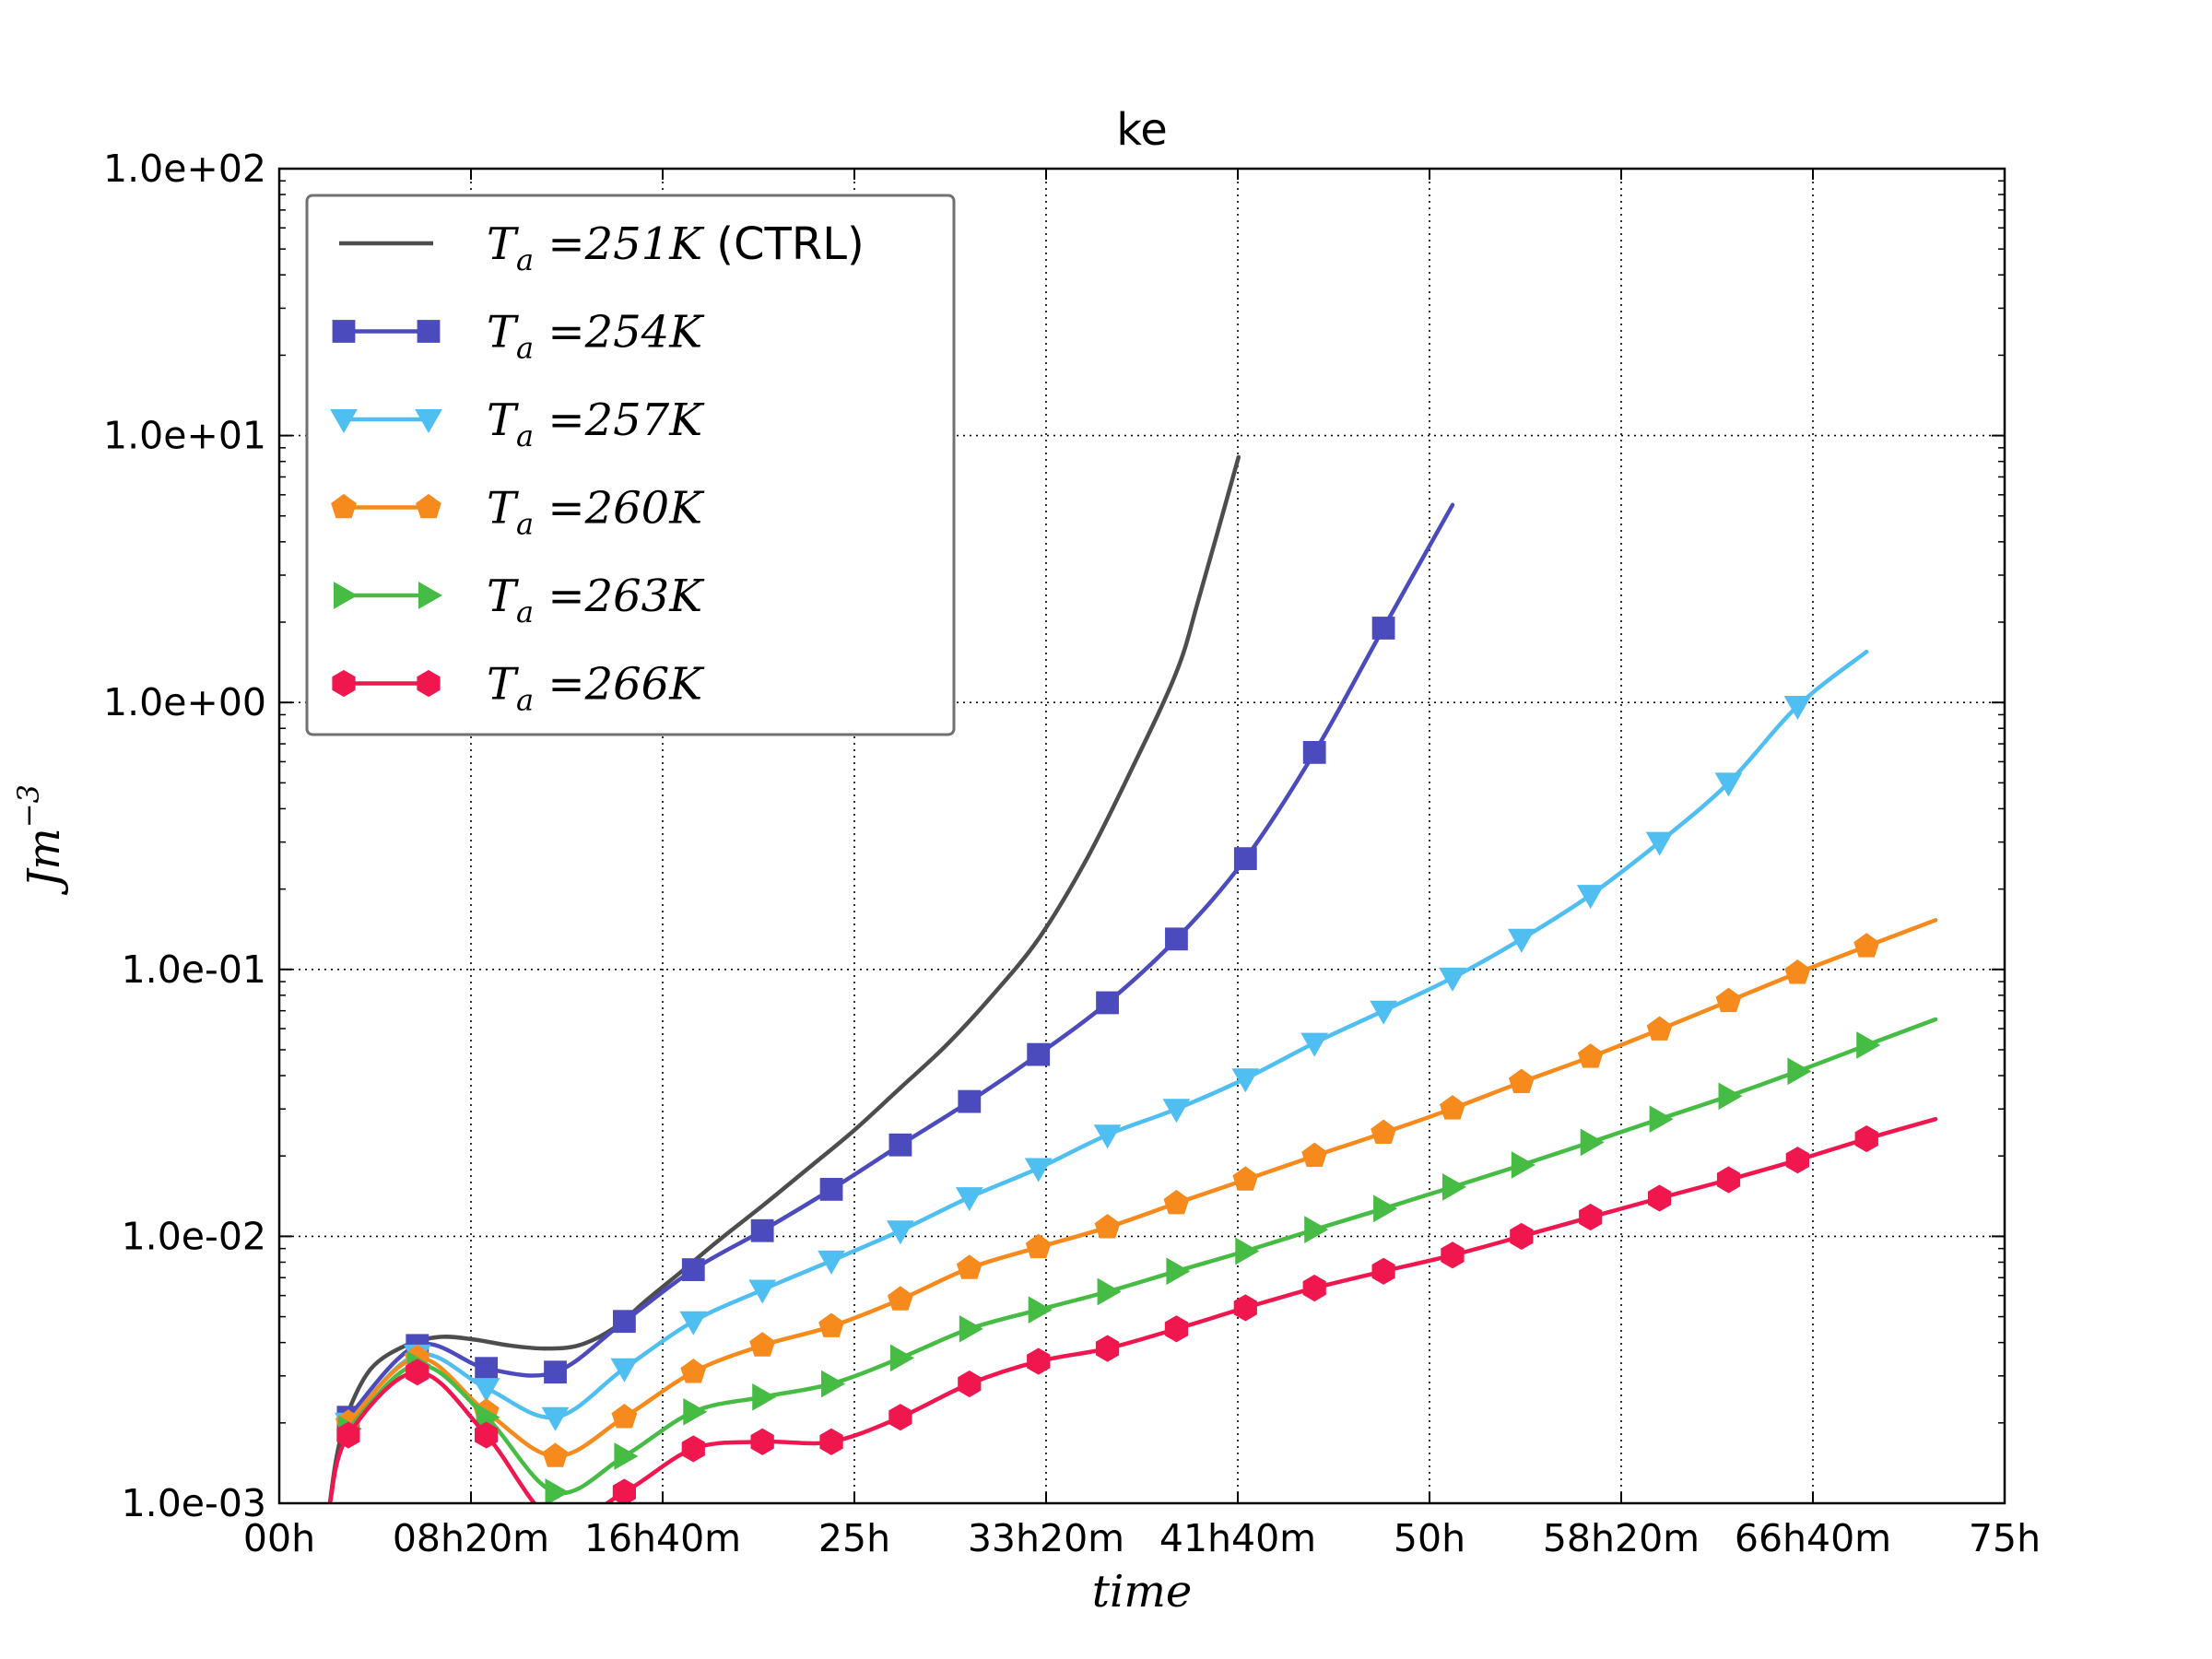 The height and width of the screenshot is (1659, 2212). Describe the element at coordinates (194, 1236) in the screenshot. I see `y-tick-label: 1.0e-02` at that location.